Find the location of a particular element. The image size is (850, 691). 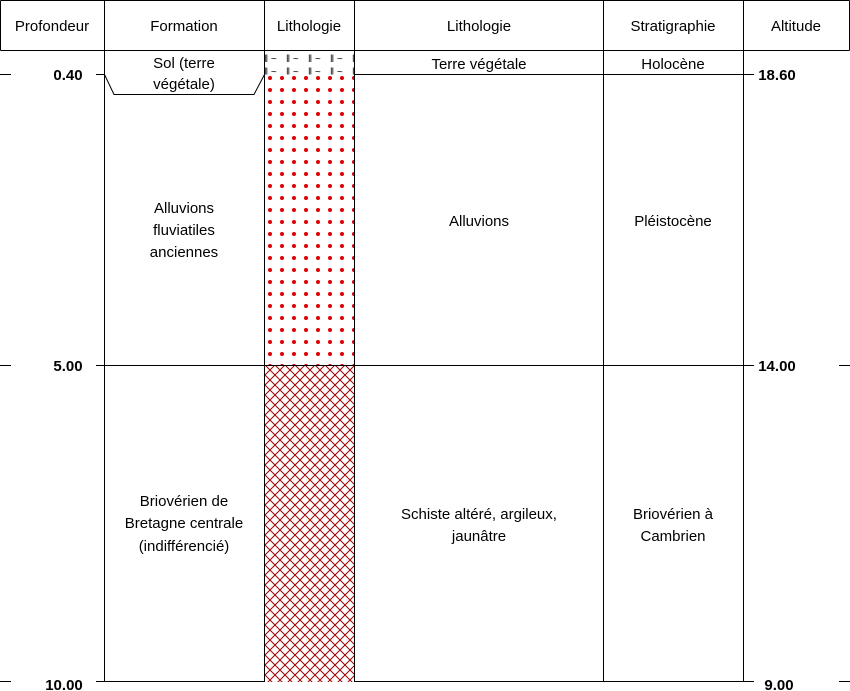

header-stratigraphie: Stratigraphie is located at coordinates (672, 26).